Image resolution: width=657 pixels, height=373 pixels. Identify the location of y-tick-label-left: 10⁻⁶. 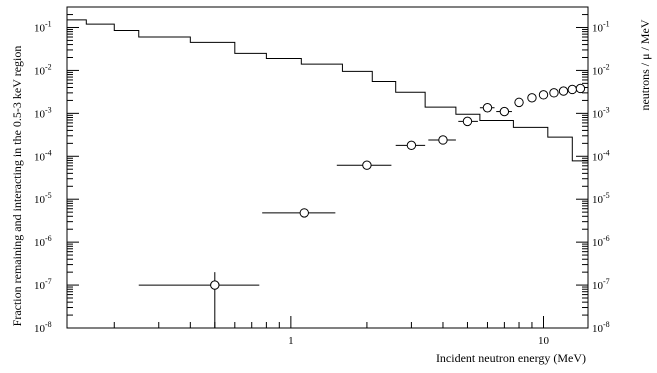
(43, 241).